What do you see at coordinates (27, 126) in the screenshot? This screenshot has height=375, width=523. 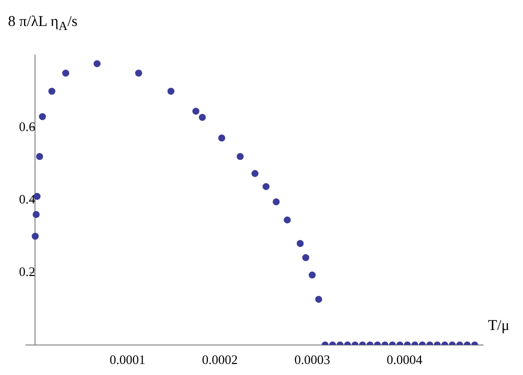 I see `y-tick-label: 0.6` at bounding box center [27, 126].